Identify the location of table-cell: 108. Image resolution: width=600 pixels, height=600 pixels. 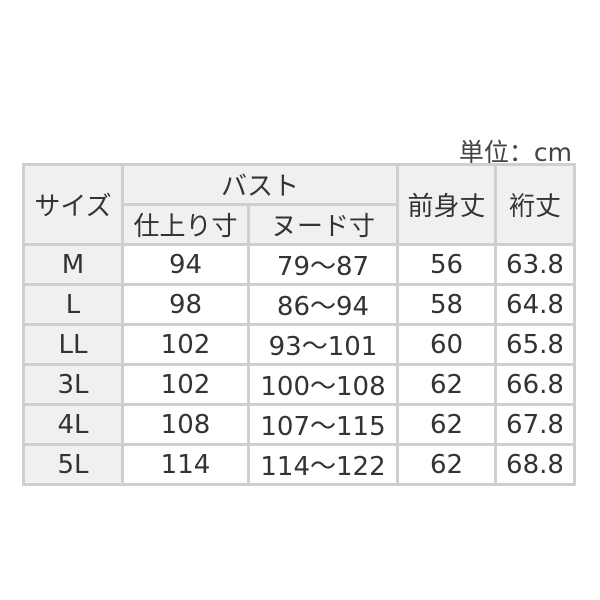
(185, 424).